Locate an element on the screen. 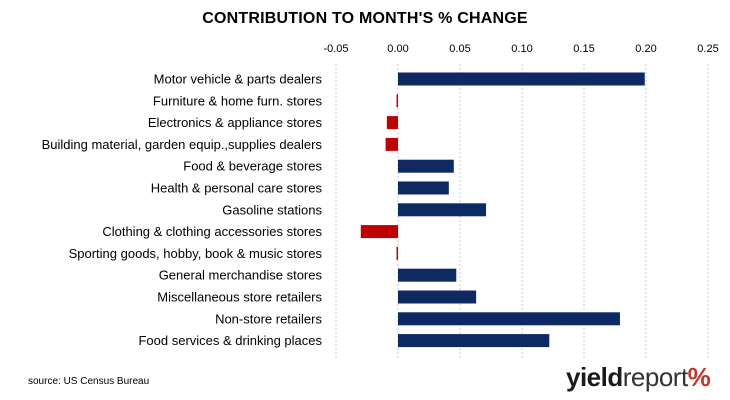 The width and height of the screenshot is (730, 400). chart-title: CONTRIBUTION TO MONTH'S % CHANGE is located at coordinates (365, 18).